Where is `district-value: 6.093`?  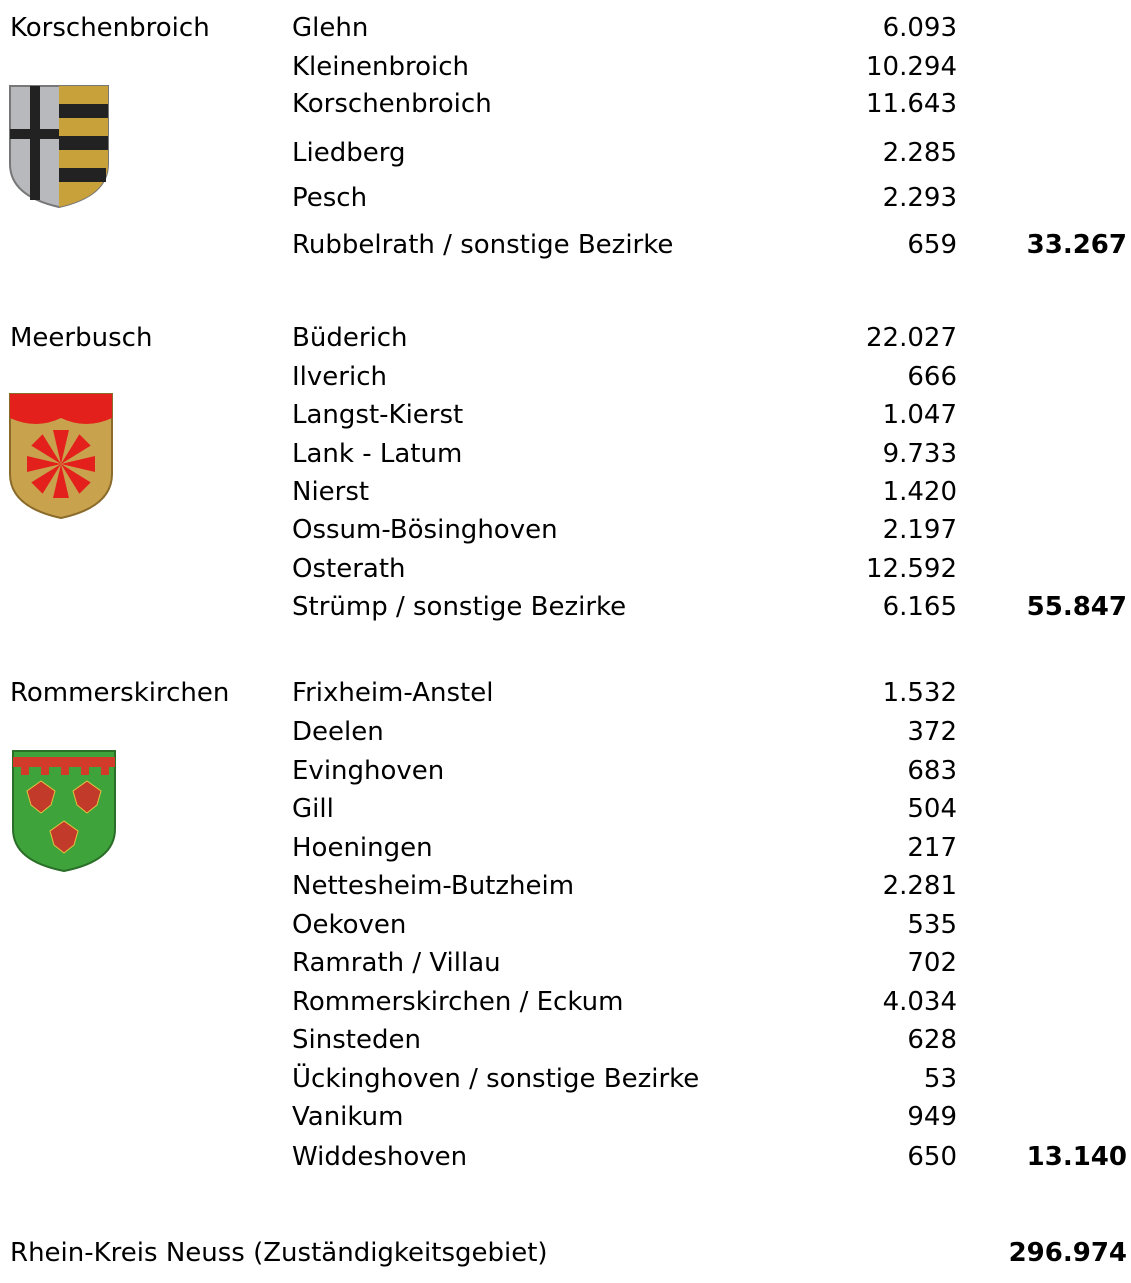 district-value: 6.093 is located at coordinates (919, 28).